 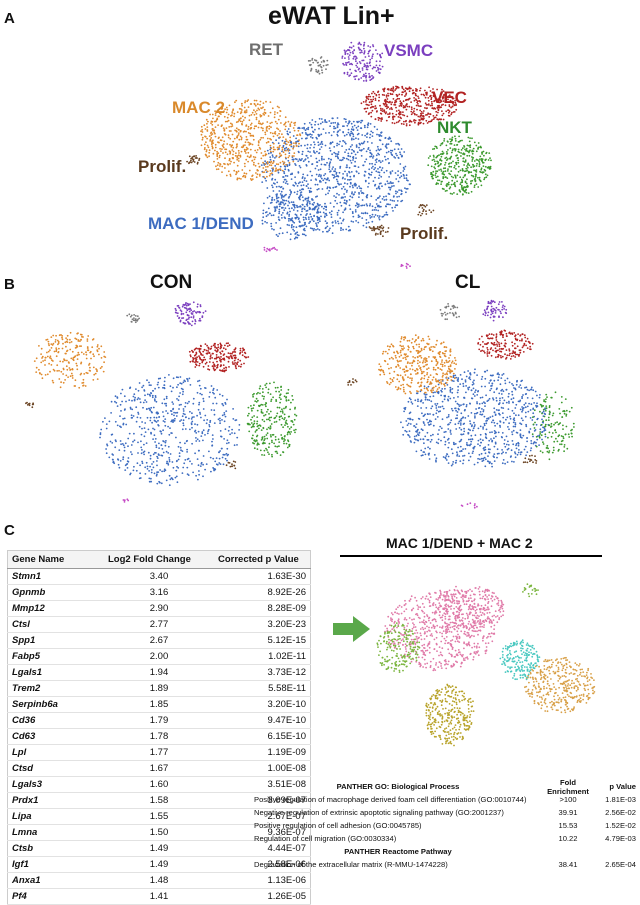 What do you see at coordinates (55, 640) in the screenshot?
I see `gene-name-cell: Spp1` at bounding box center [55, 640].